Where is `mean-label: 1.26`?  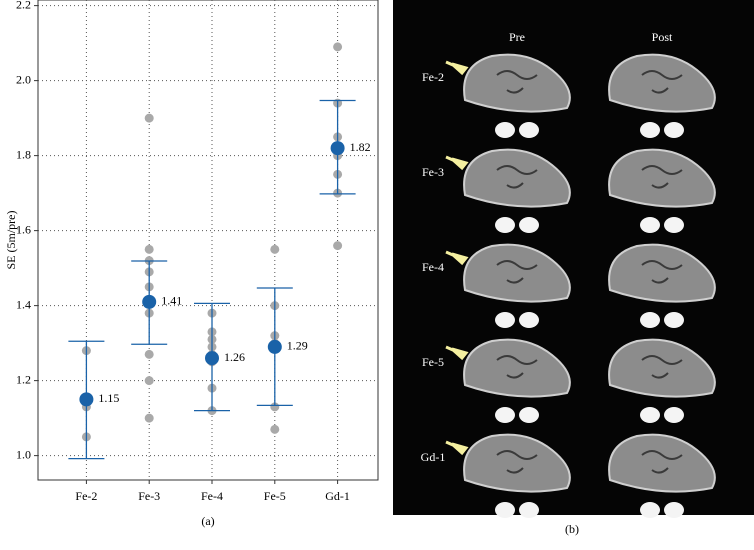
mean-label: 1.26 is located at coordinates (234, 357).